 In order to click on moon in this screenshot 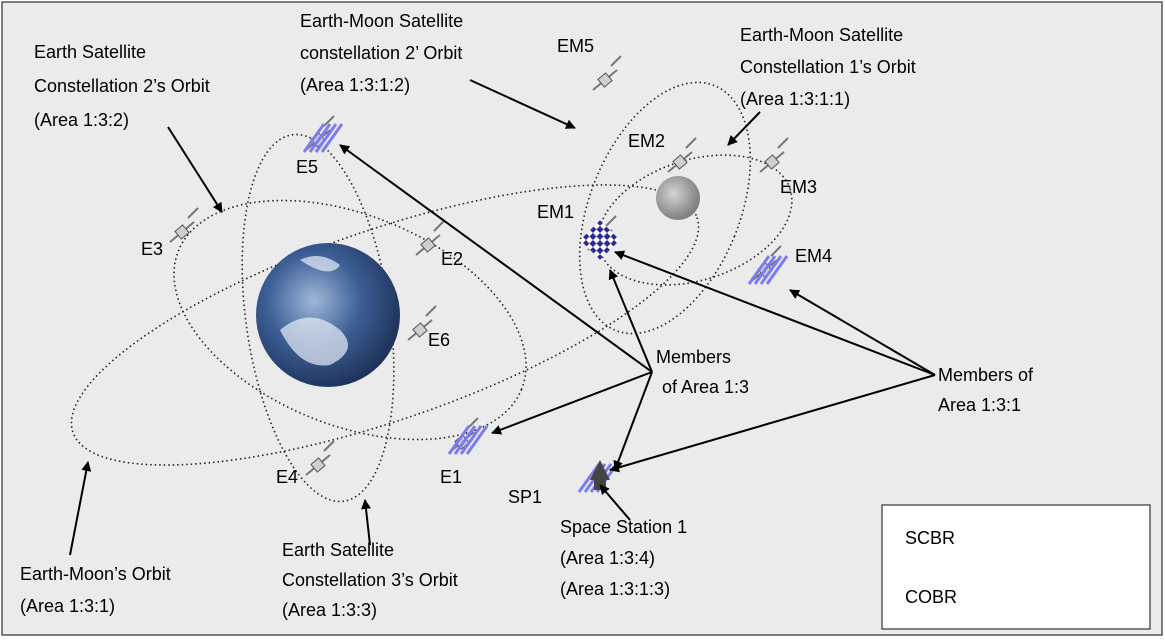, I will do `click(678, 198)`.